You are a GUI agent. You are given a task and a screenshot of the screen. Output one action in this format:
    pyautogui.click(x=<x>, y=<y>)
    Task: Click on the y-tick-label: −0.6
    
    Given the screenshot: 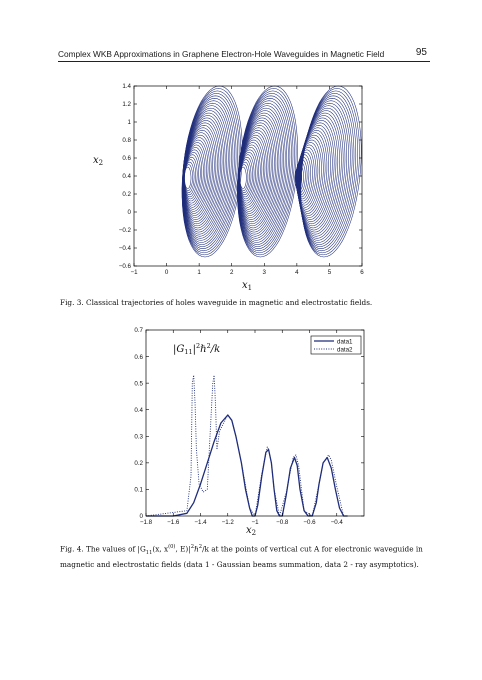 What is the action you would take?
    pyautogui.click(x=125, y=266)
    